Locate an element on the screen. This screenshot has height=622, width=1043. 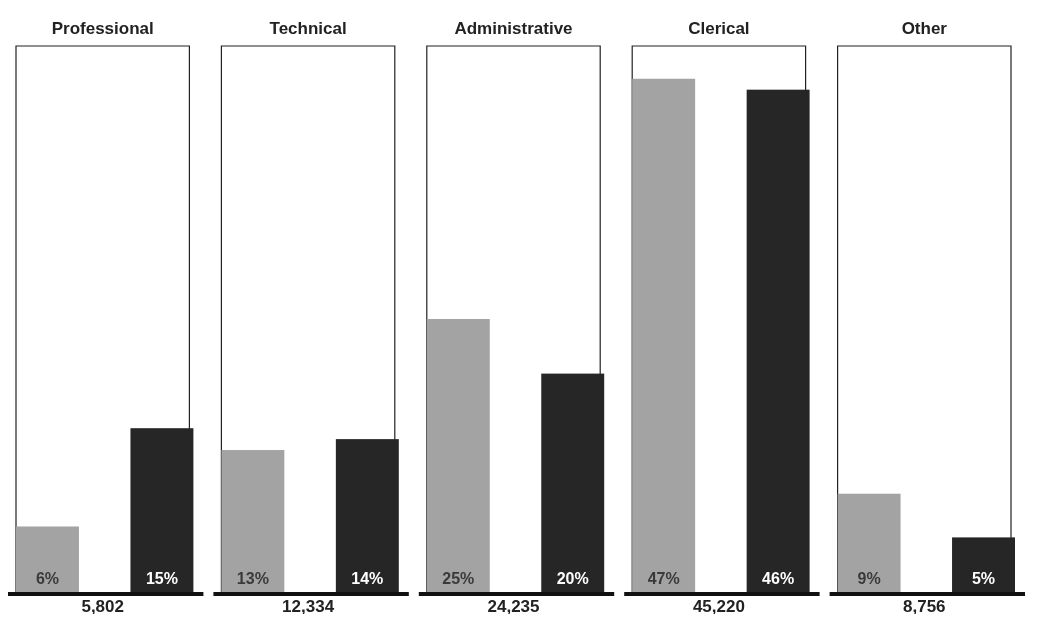
x-axis-title: 5,802 is located at coordinates (102, 606).